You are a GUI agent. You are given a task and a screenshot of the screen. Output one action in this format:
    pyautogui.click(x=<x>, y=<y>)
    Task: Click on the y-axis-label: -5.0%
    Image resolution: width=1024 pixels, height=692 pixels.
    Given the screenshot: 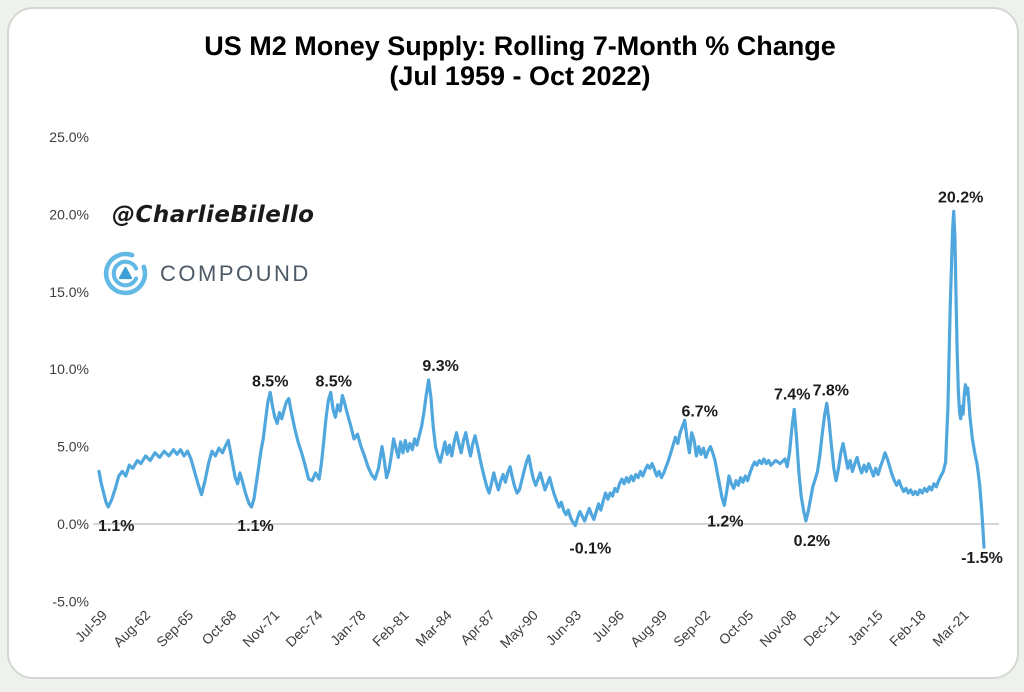 What is the action you would take?
    pyautogui.click(x=70, y=601)
    